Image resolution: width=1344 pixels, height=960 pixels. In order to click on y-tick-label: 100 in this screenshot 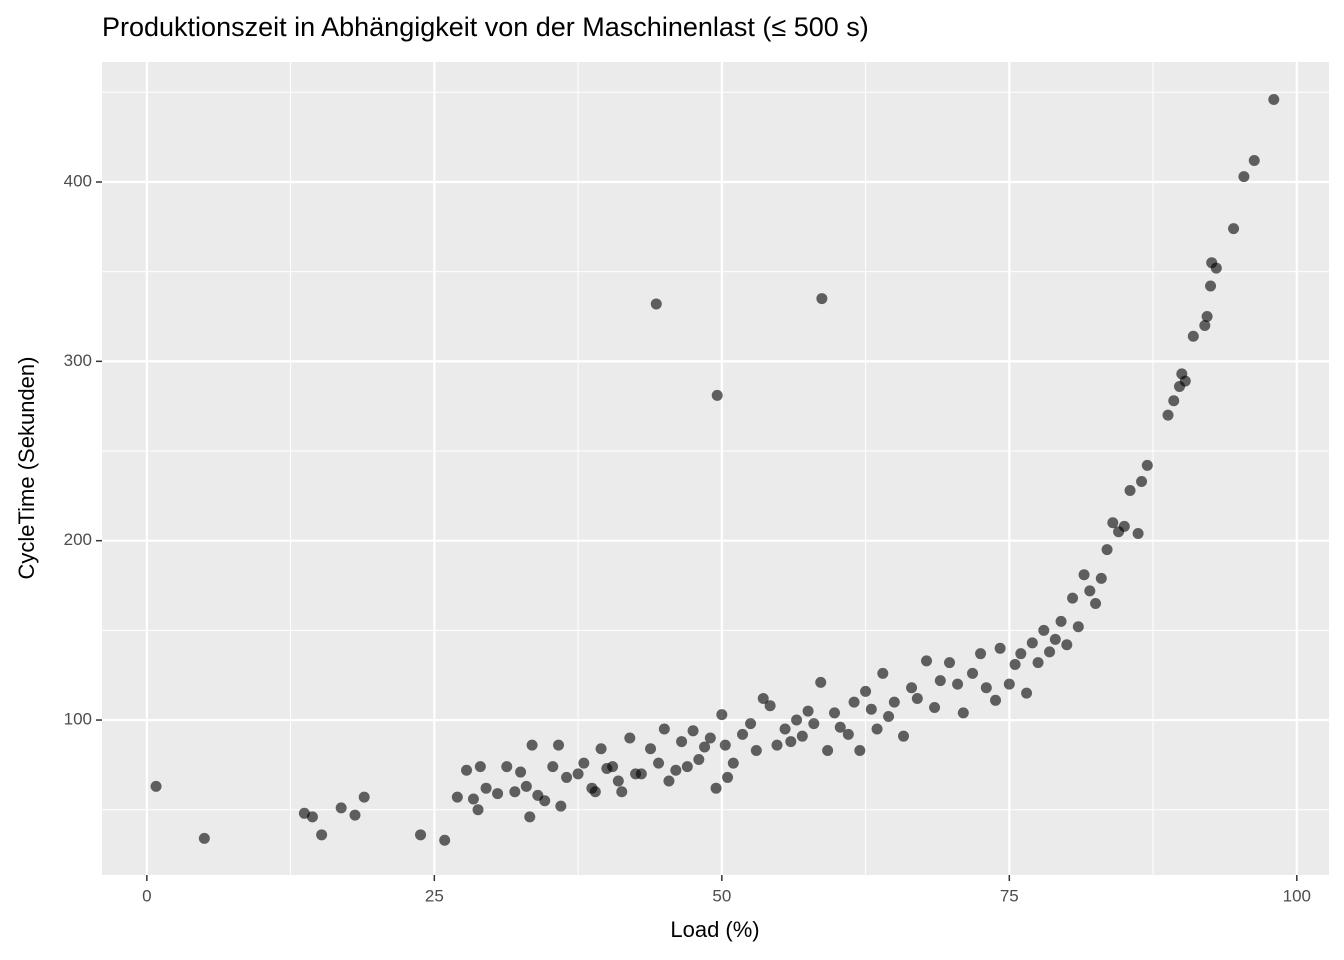, I will do `click(78, 719)`.